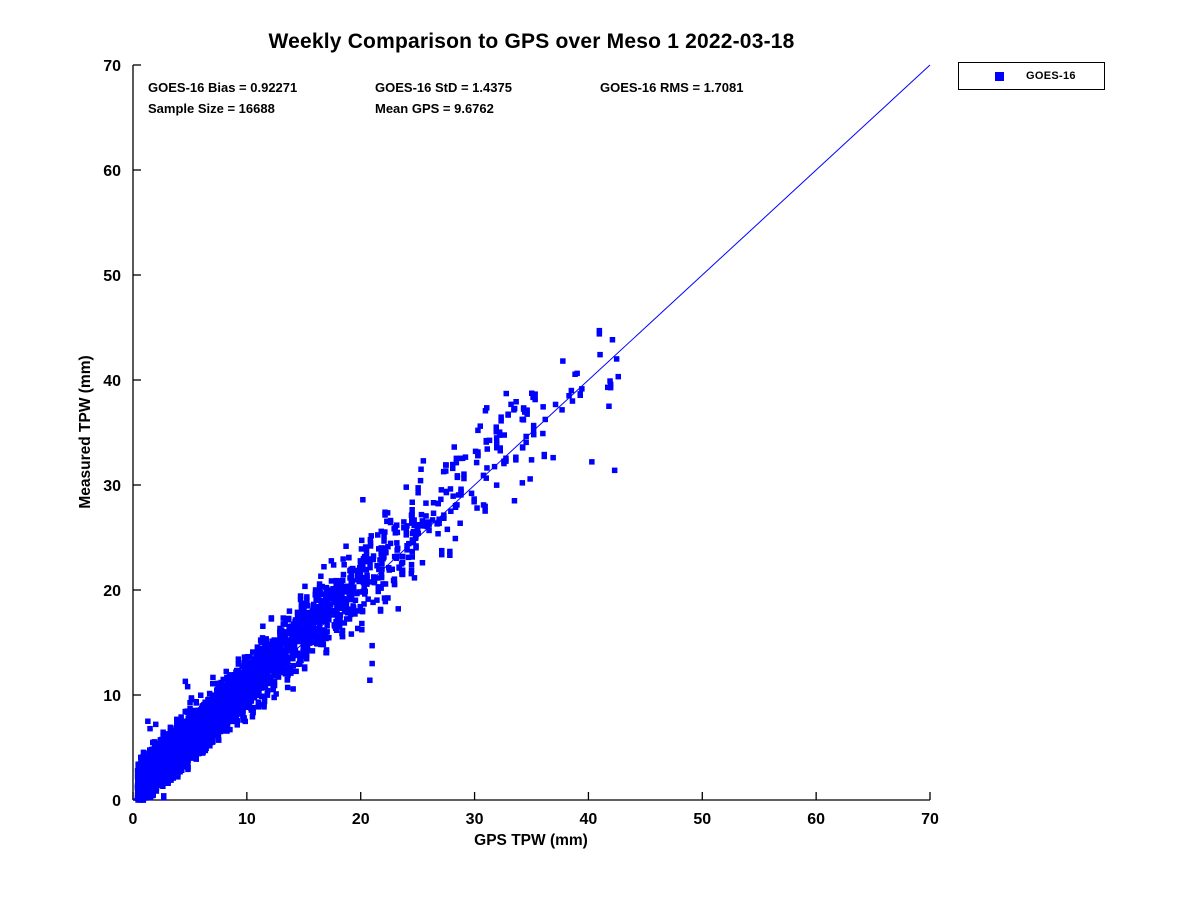  Describe the element at coordinates (112, 276) in the screenshot. I see `y-tick-label: 50` at that location.